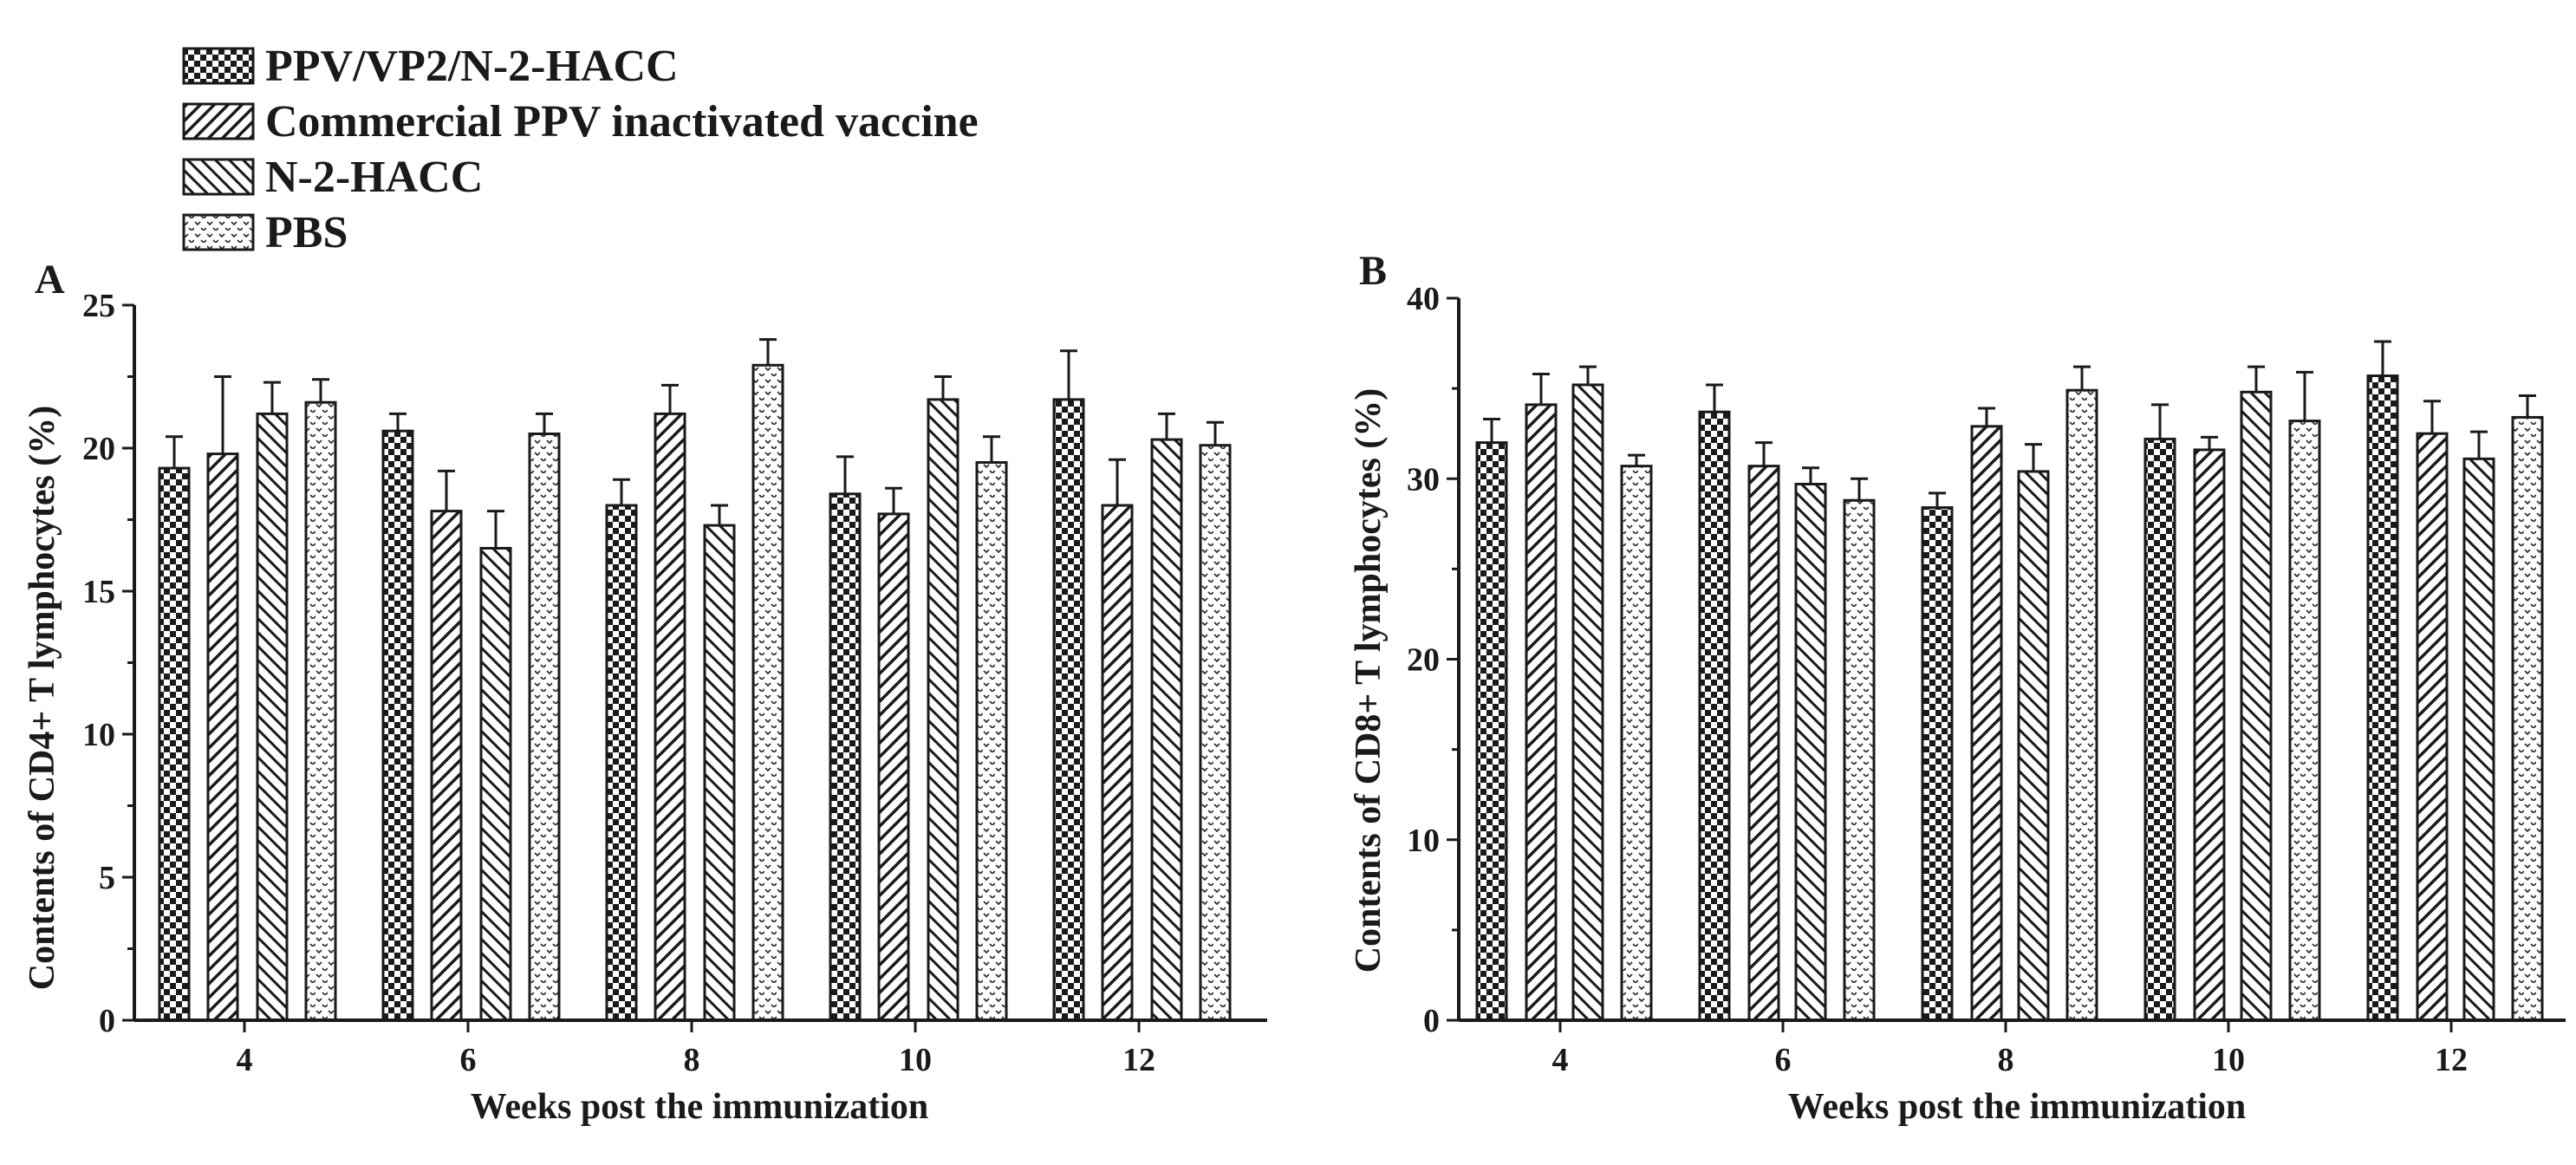 The width and height of the screenshot is (2576, 1165). I want to click on legend-item-pbs: PBS, so click(265, 232).